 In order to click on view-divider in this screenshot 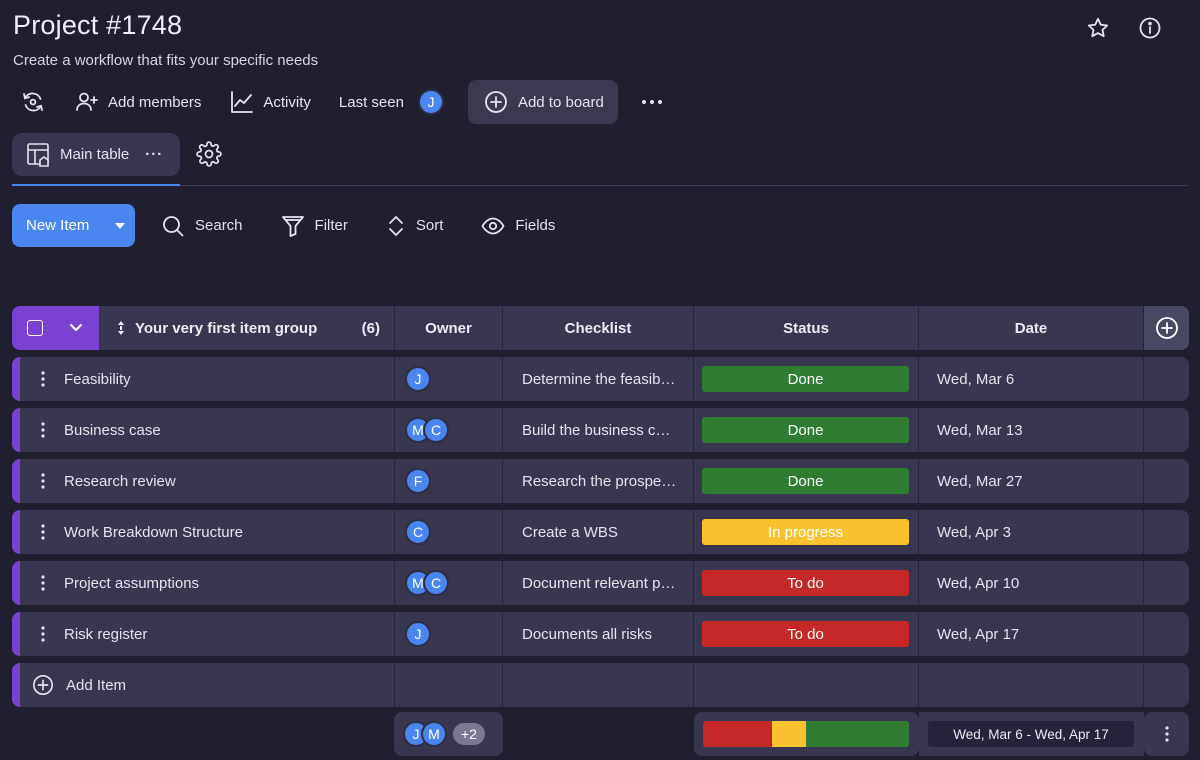, I will do `click(600, 185)`.